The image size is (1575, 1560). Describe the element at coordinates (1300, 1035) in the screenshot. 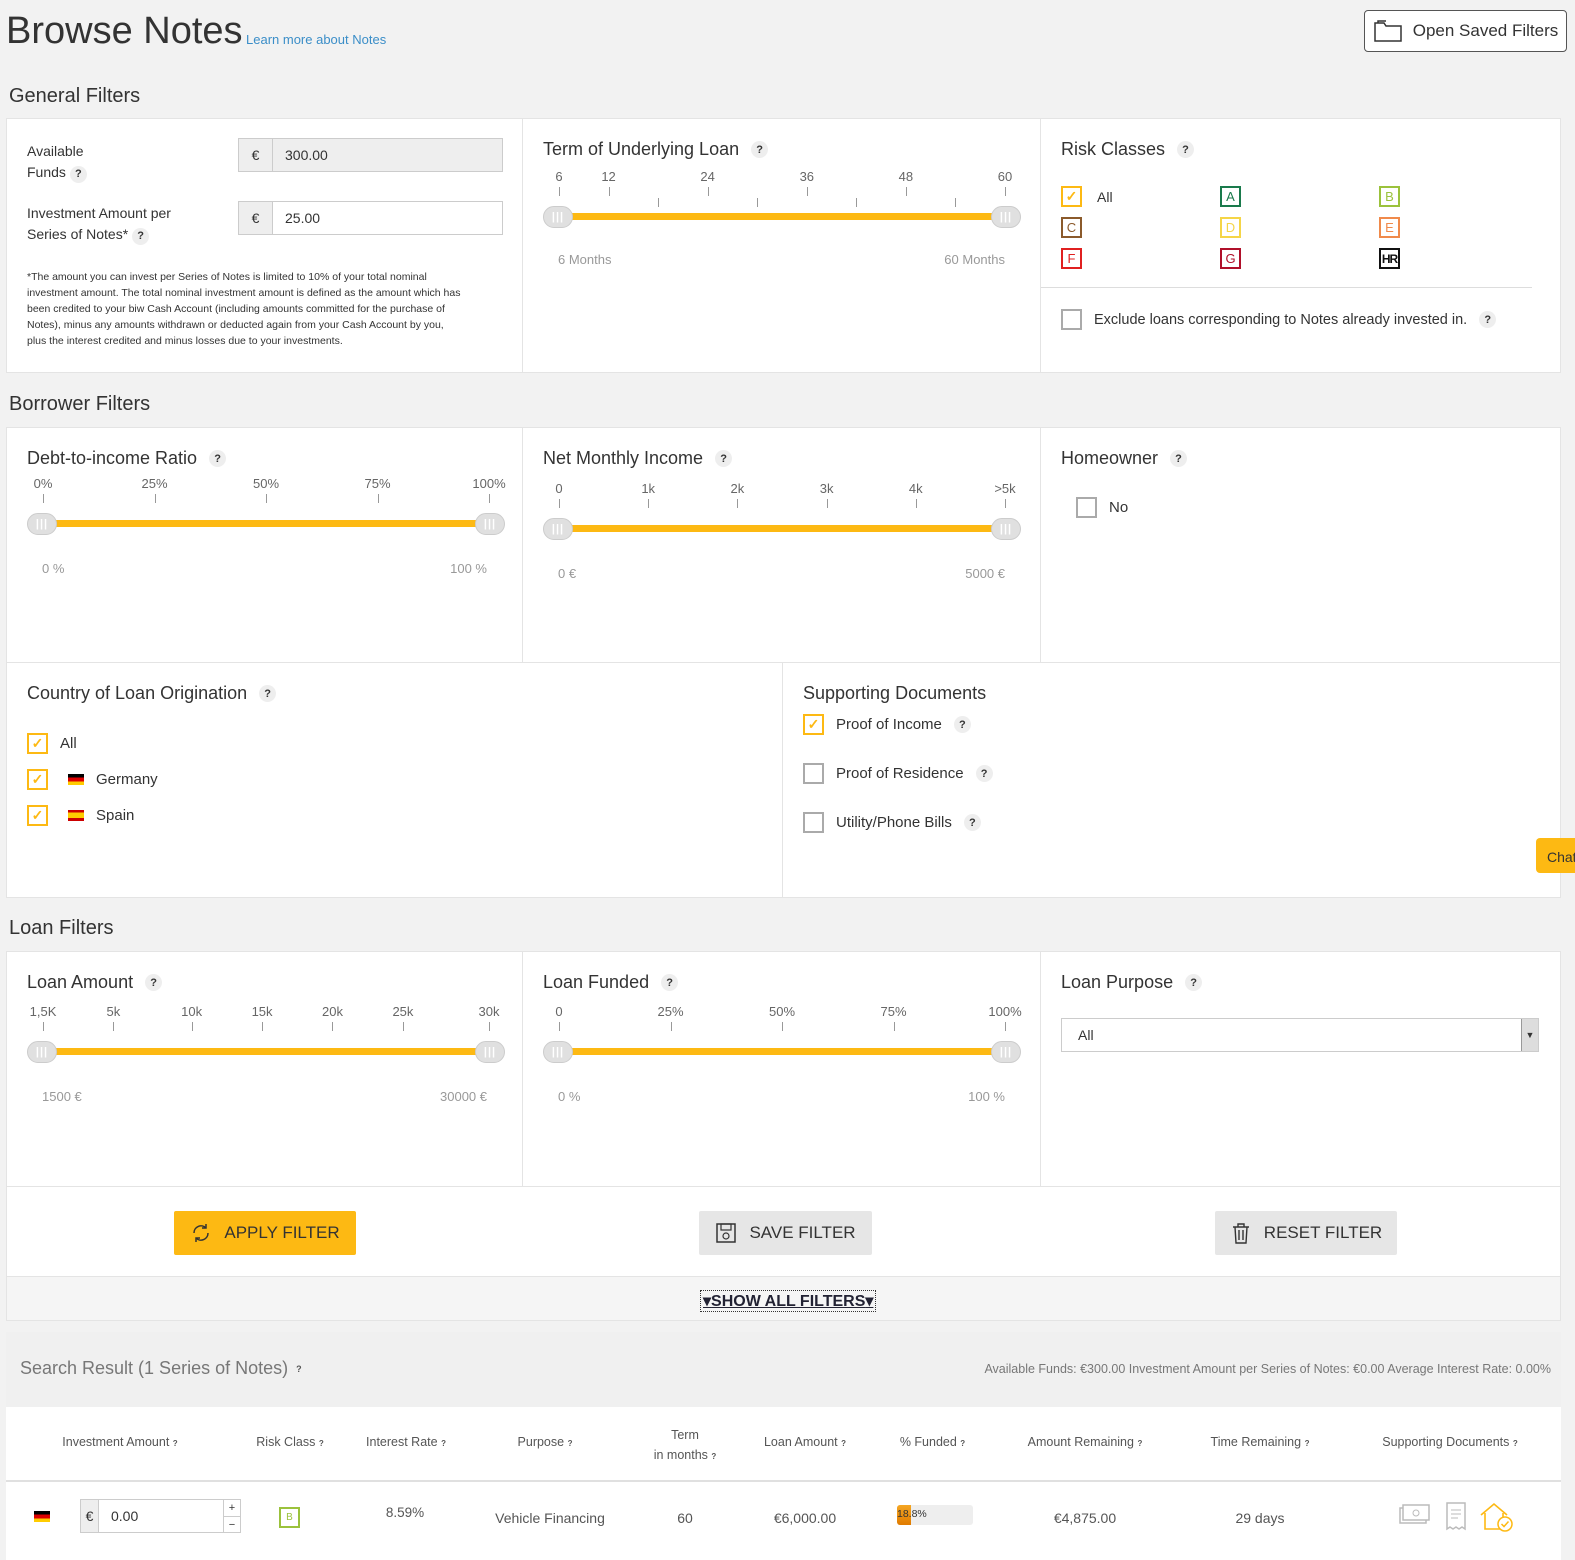

I see `loan-purpose-select: All ▼` at that location.